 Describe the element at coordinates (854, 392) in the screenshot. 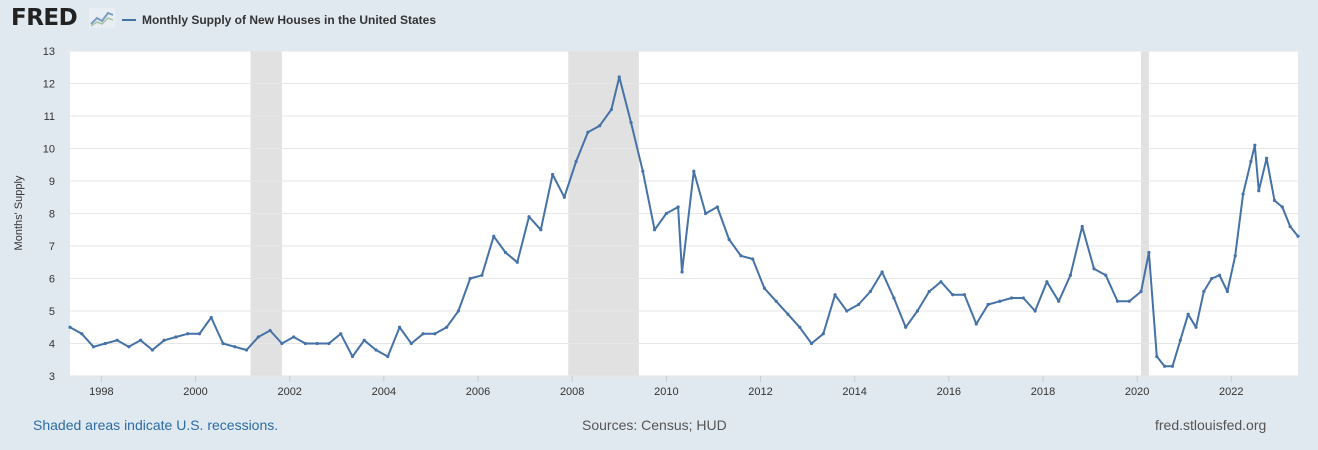

I see `x-tick-label-2014: 2014` at that location.